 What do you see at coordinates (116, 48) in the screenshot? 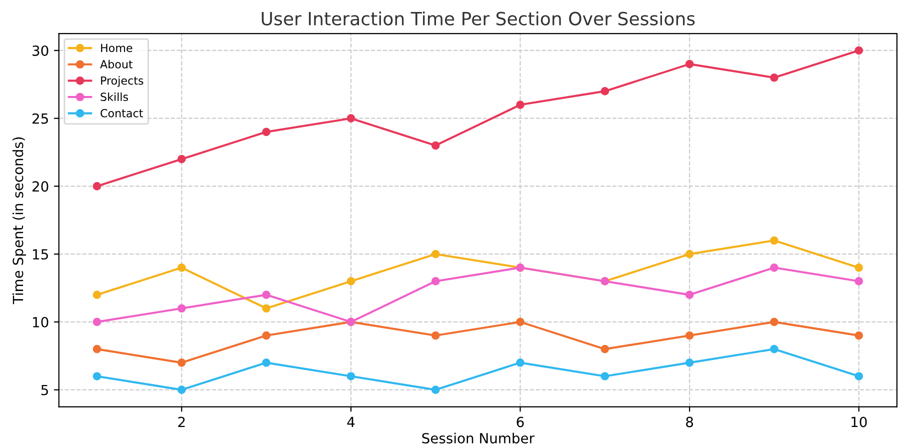
I see `legend-label: Home` at bounding box center [116, 48].